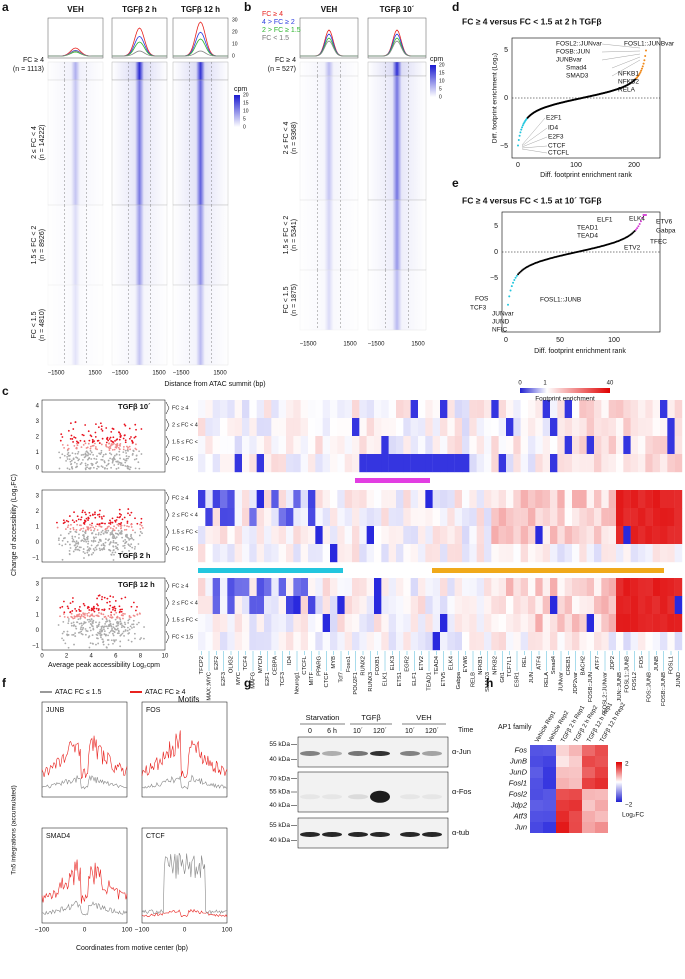 The height and width of the screenshot is (979, 685). What do you see at coordinates (581, 272) in the screenshot?
I see `plot-frame` at bounding box center [581, 272].